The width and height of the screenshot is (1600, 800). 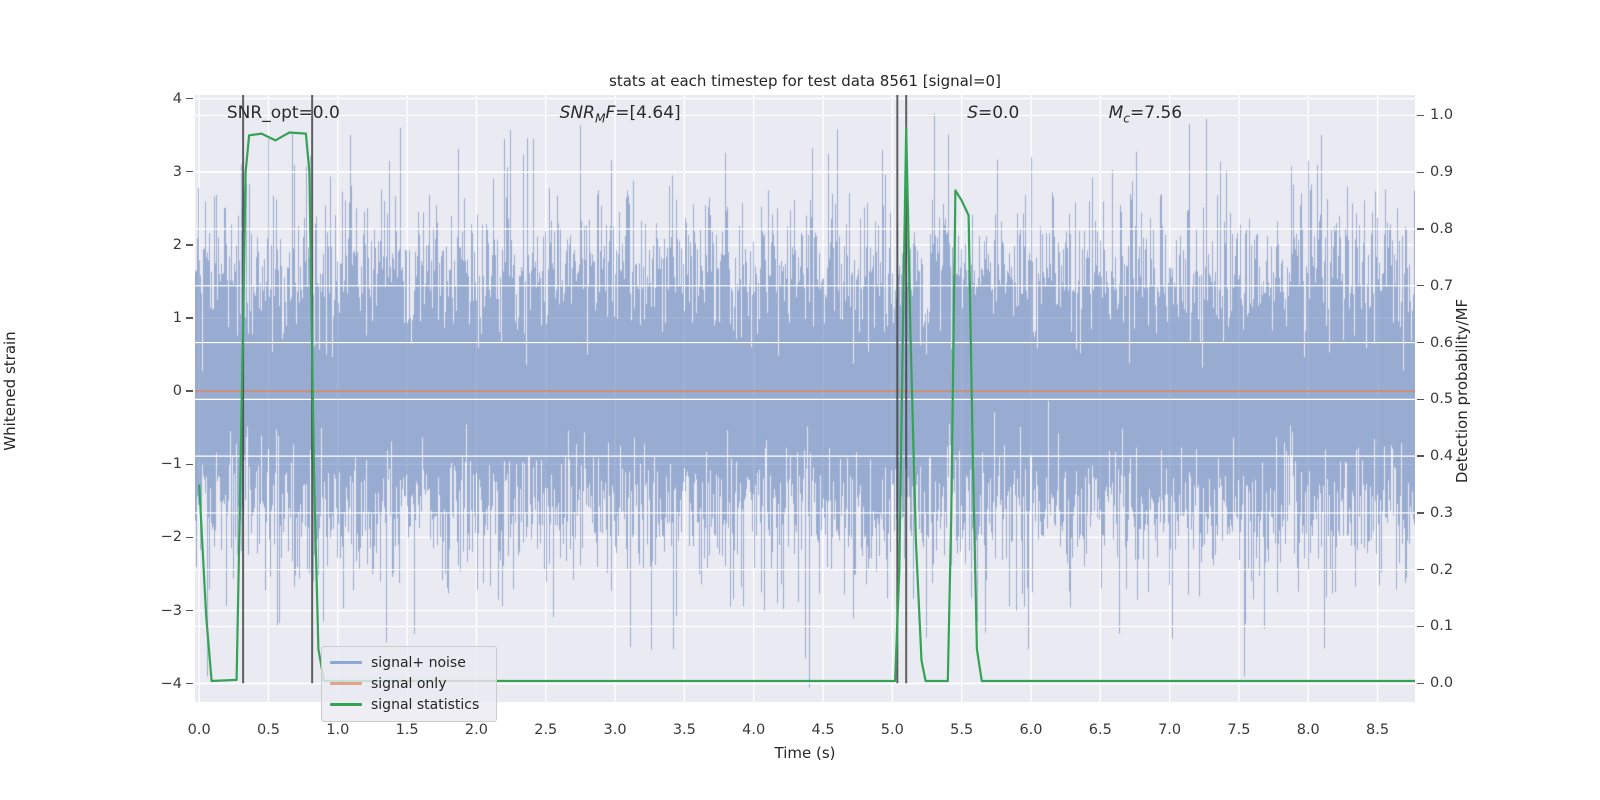 What do you see at coordinates (177, 171) in the screenshot?
I see `left-y-tick-label: 3` at bounding box center [177, 171].